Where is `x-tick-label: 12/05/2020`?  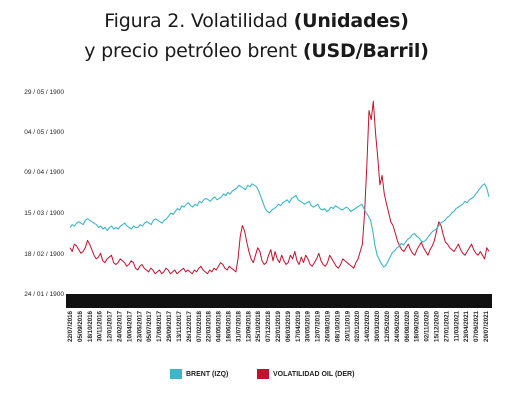
x-tick-label: 12/05/2020 is located at coordinates (387, 326).